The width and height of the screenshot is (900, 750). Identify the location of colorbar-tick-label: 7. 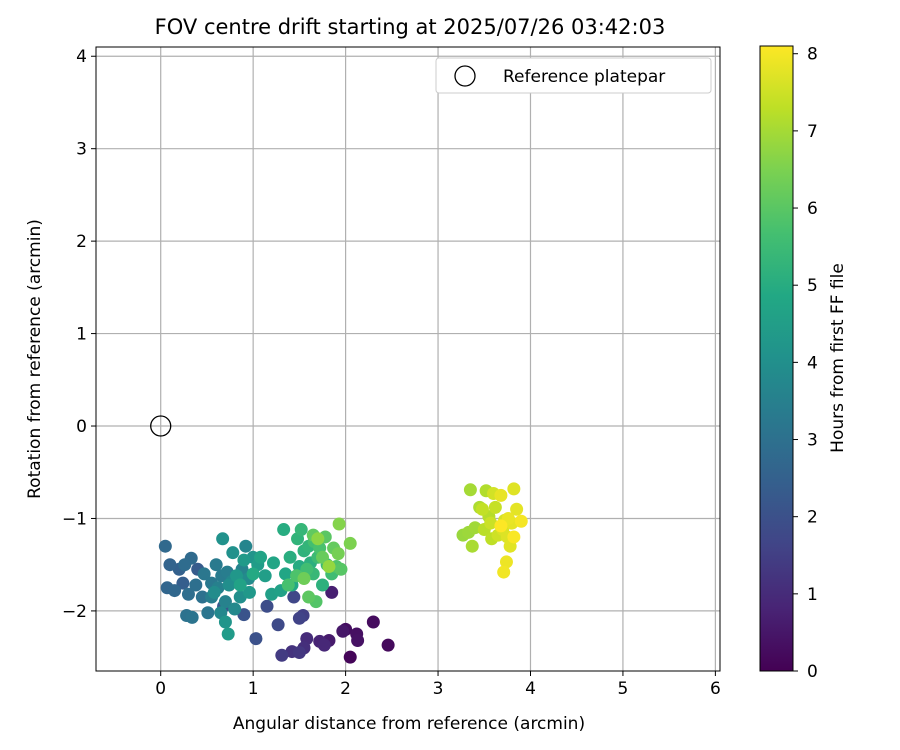
(812, 132).